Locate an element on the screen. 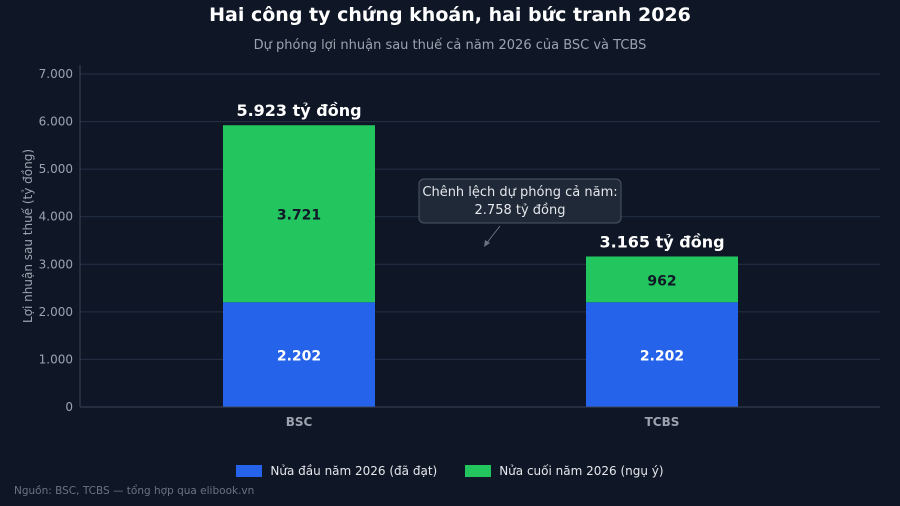  legend-item-first-half: Nửa đầu năm 2026 (đã đạt) is located at coordinates (336, 471).